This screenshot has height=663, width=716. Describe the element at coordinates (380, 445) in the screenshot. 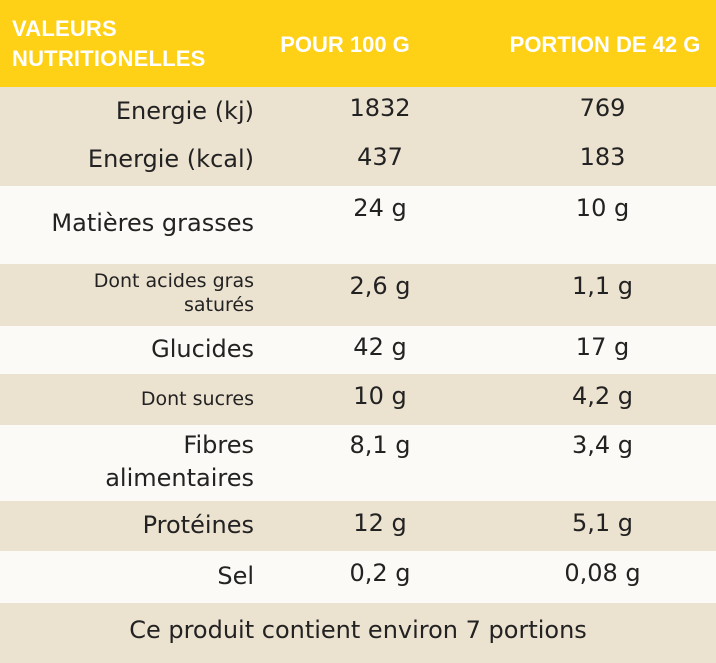

I see `row-value-per100: 8,1 g` at that location.